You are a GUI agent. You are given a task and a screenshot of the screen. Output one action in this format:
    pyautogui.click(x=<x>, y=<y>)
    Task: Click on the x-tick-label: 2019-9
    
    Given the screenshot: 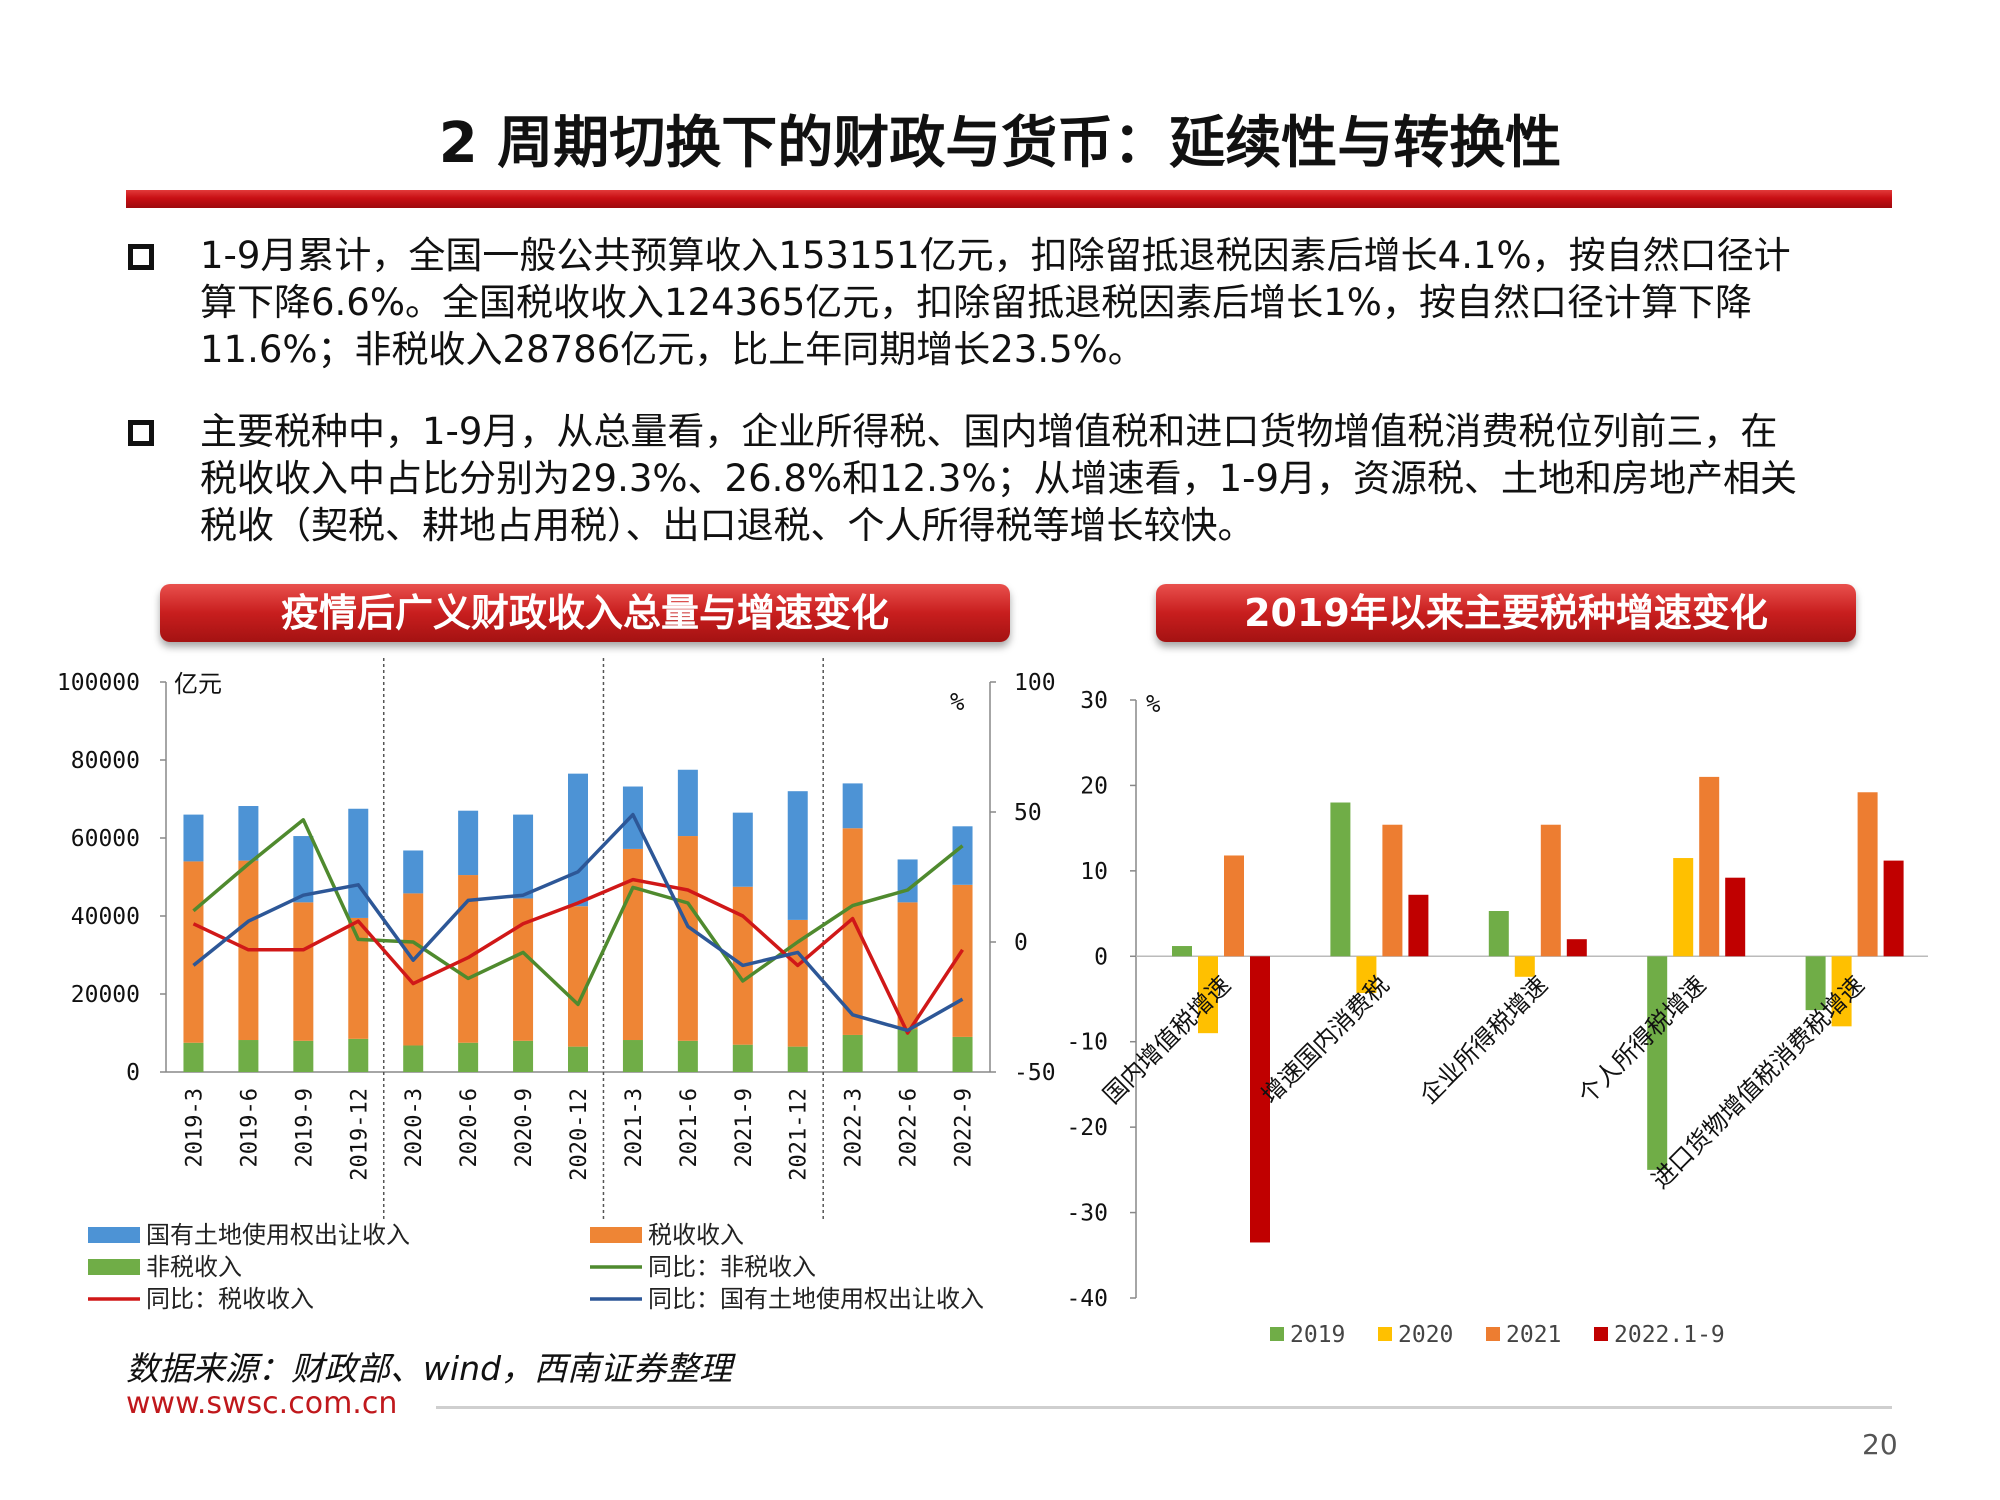 What is the action you would take?
    pyautogui.click(x=304, y=1127)
    